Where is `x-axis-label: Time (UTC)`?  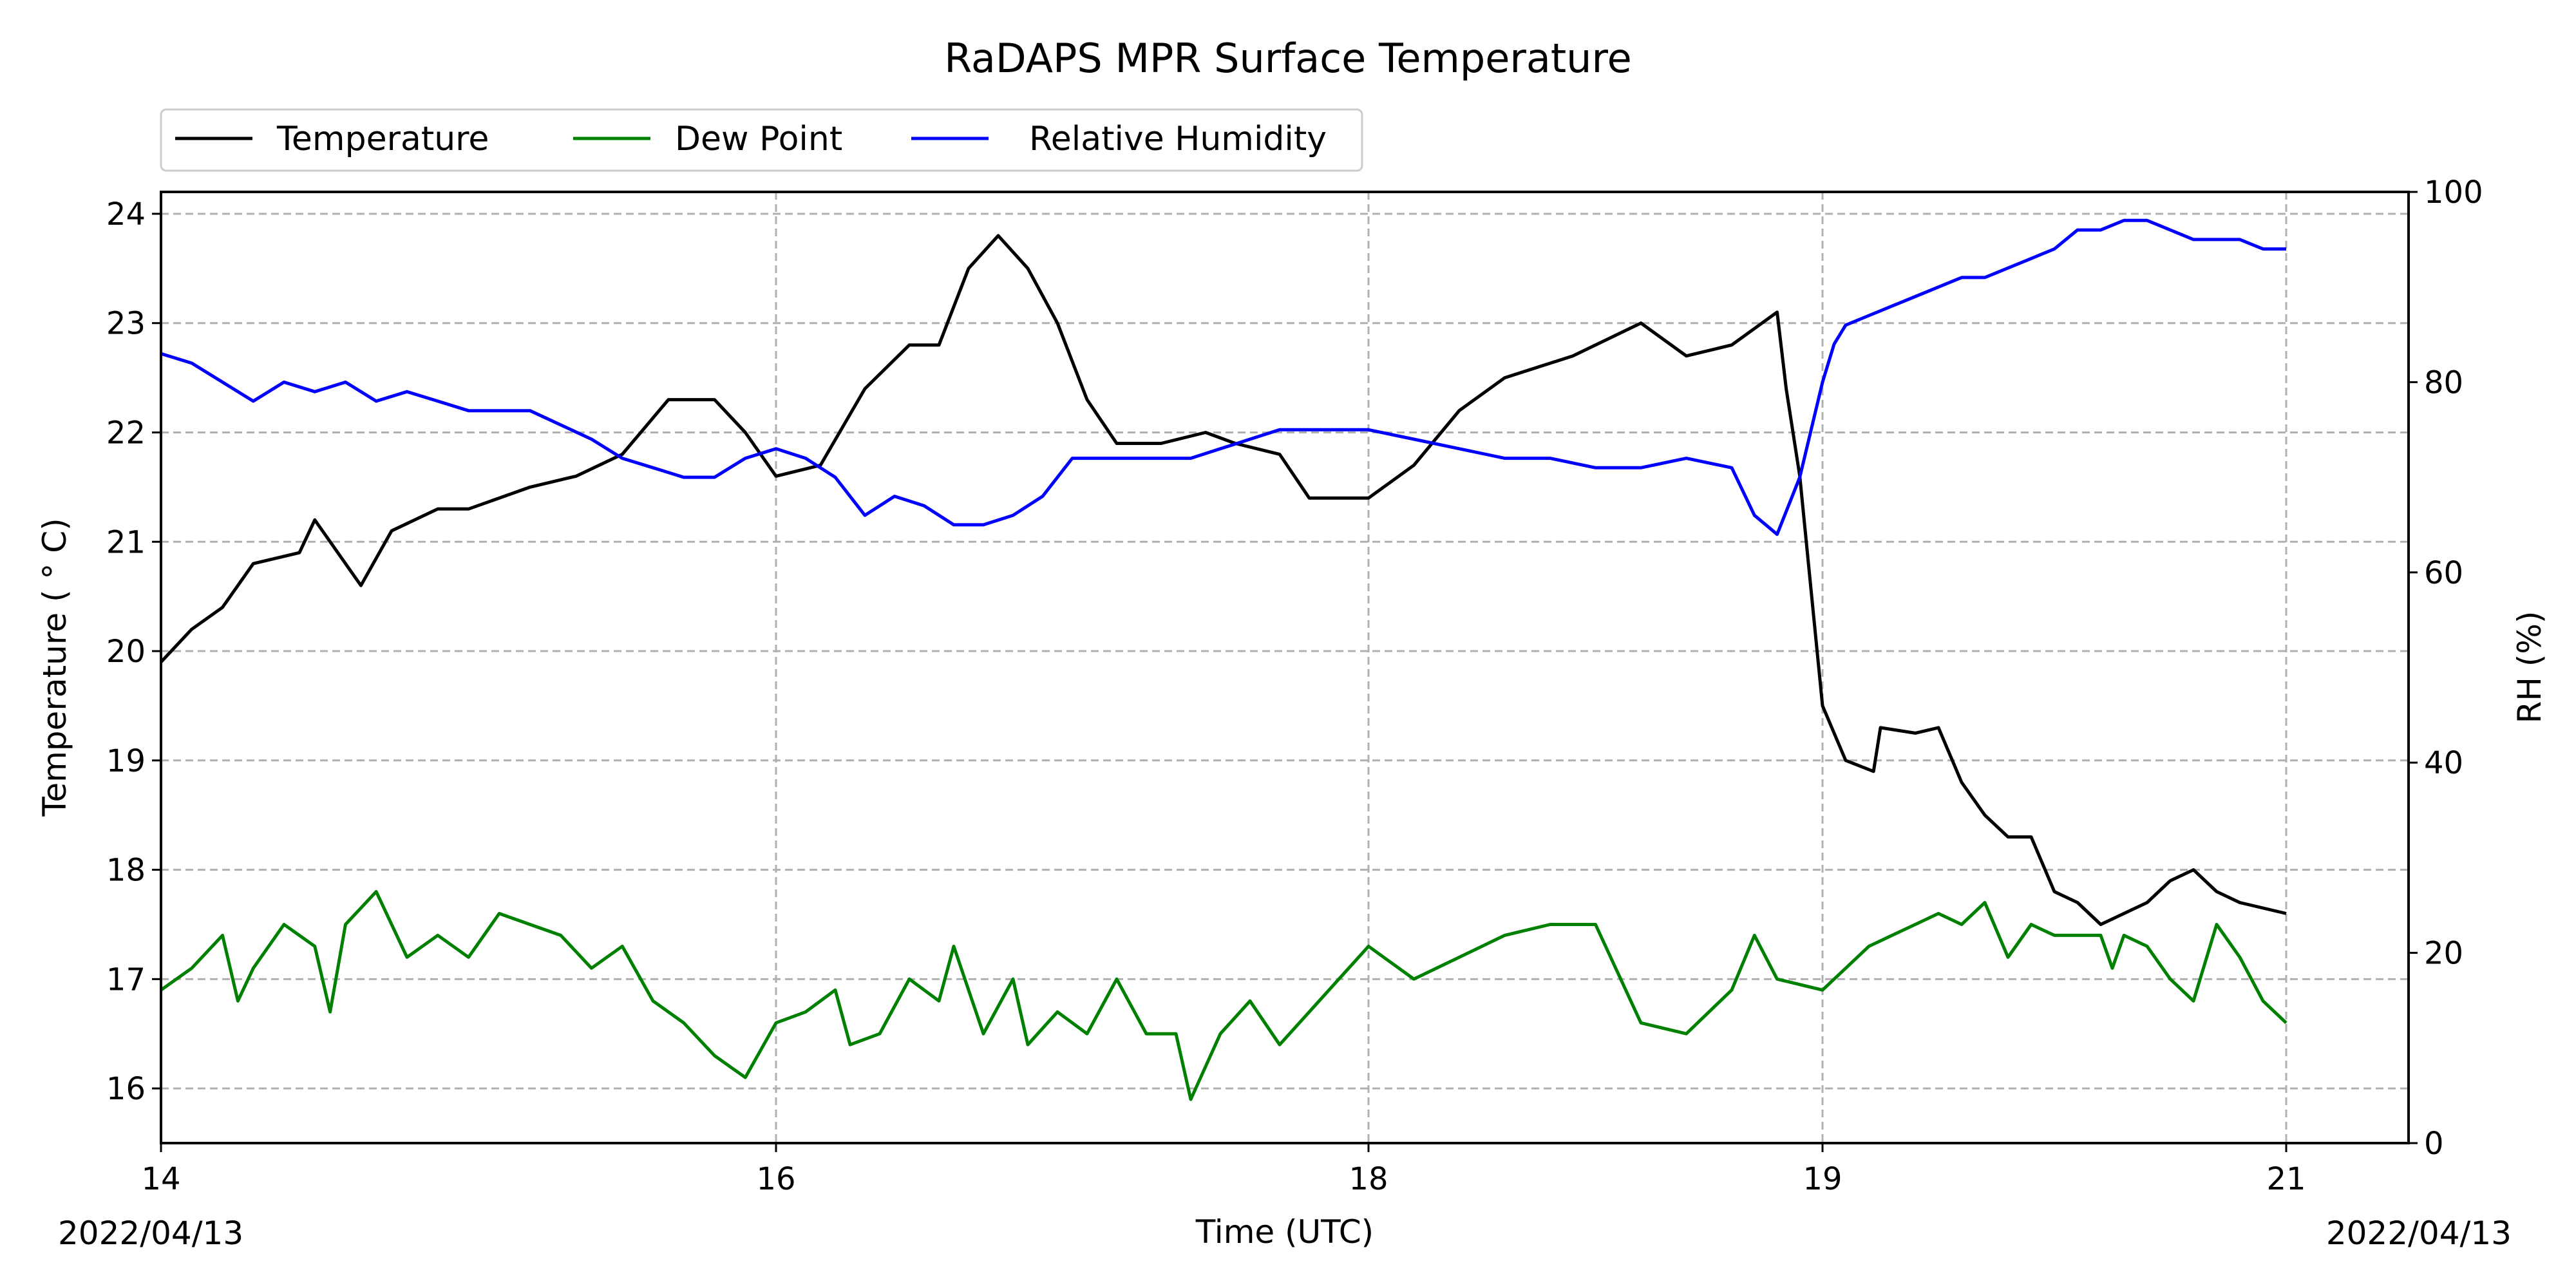 x-axis-label: Time (UTC) is located at coordinates (1285, 1232).